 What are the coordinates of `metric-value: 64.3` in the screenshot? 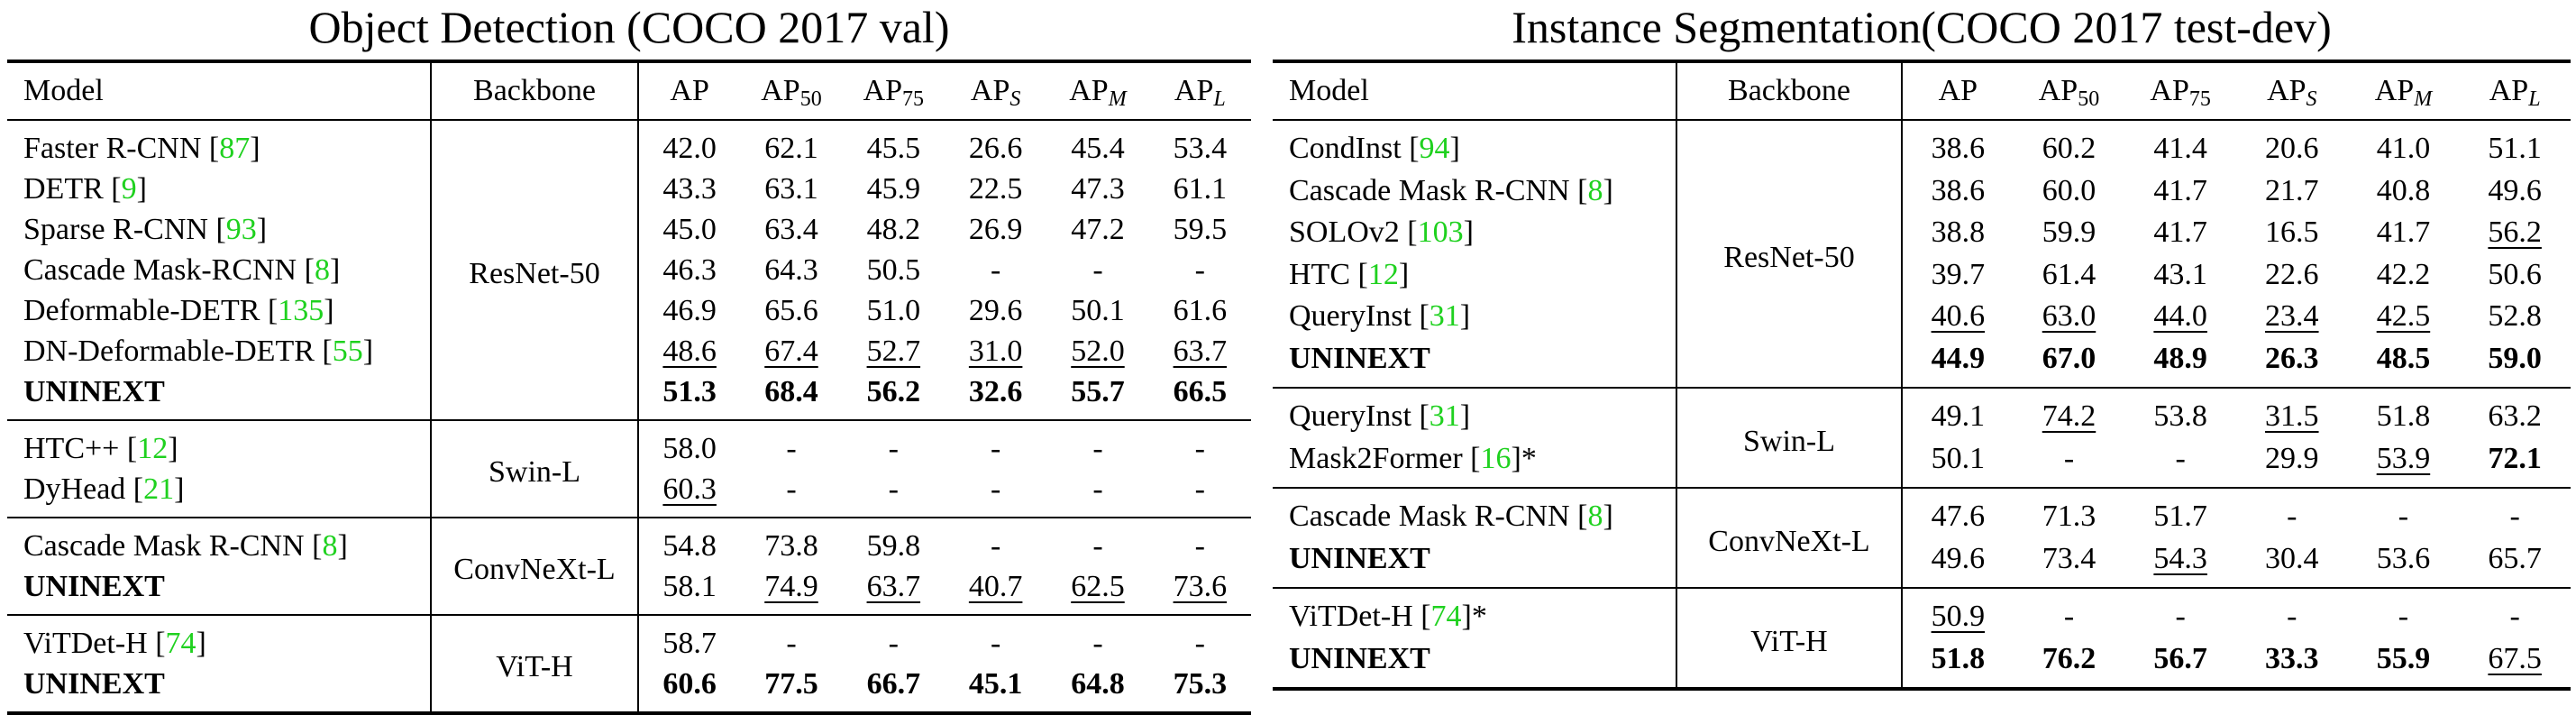 It's located at (791, 270).